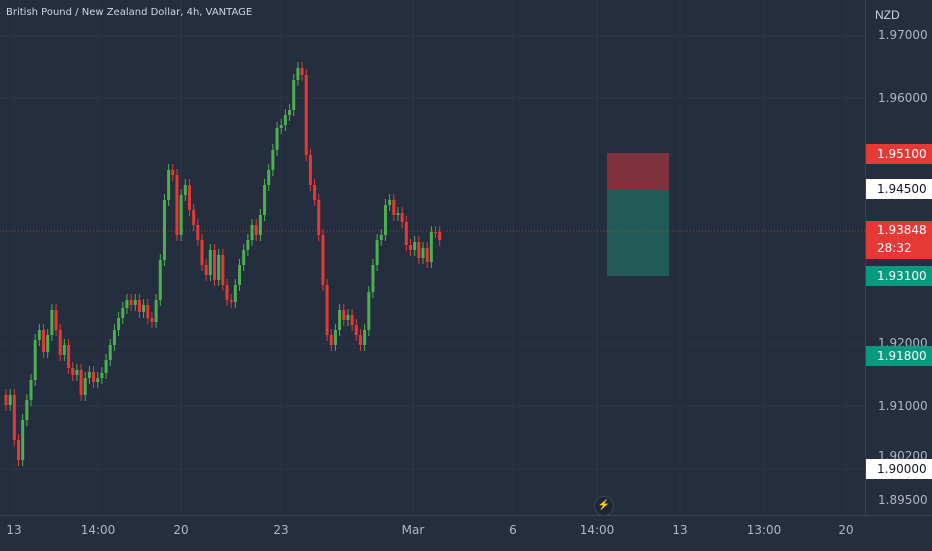 The width and height of the screenshot is (932, 551). What do you see at coordinates (764, 530) in the screenshot?
I see `time-label: 13:00` at bounding box center [764, 530].